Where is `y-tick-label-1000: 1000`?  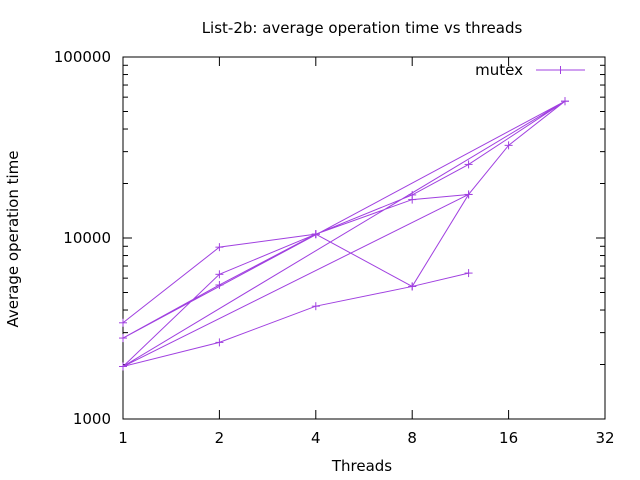 y-tick-label-1000: 1000 is located at coordinates (92, 419).